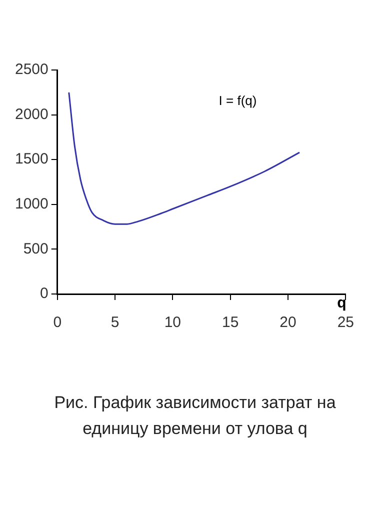 This screenshot has width=390, height=520. I want to click on y-tick-label: 2500, so click(31, 69).